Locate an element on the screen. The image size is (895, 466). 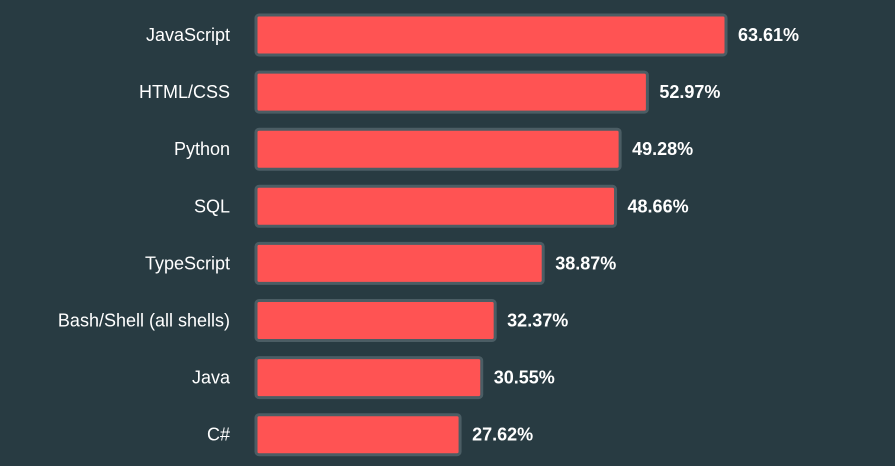
value-label: 38.87% is located at coordinates (585, 263).